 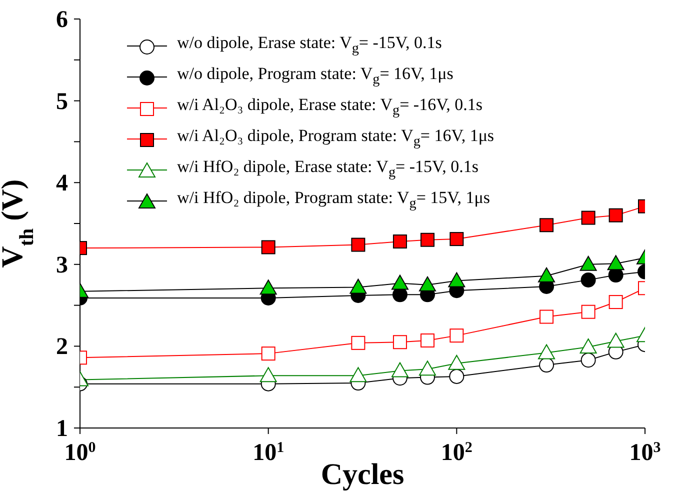 What do you see at coordinates (62, 183) in the screenshot?
I see `y-tick-label: 4` at bounding box center [62, 183].